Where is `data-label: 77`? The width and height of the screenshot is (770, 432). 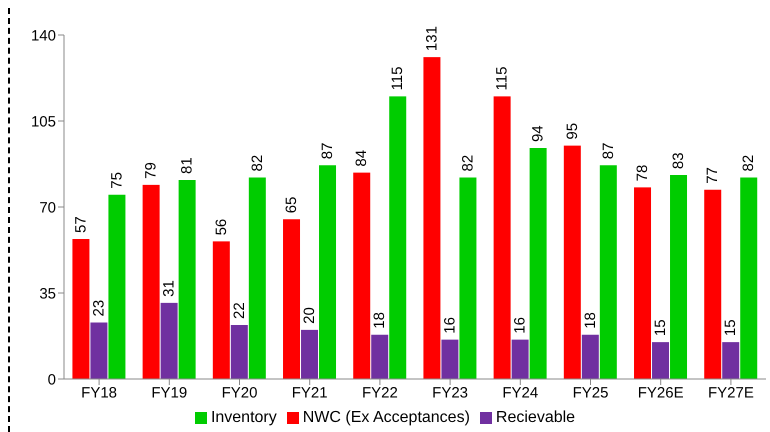 data-label: 77 is located at coordinates (713, 175).